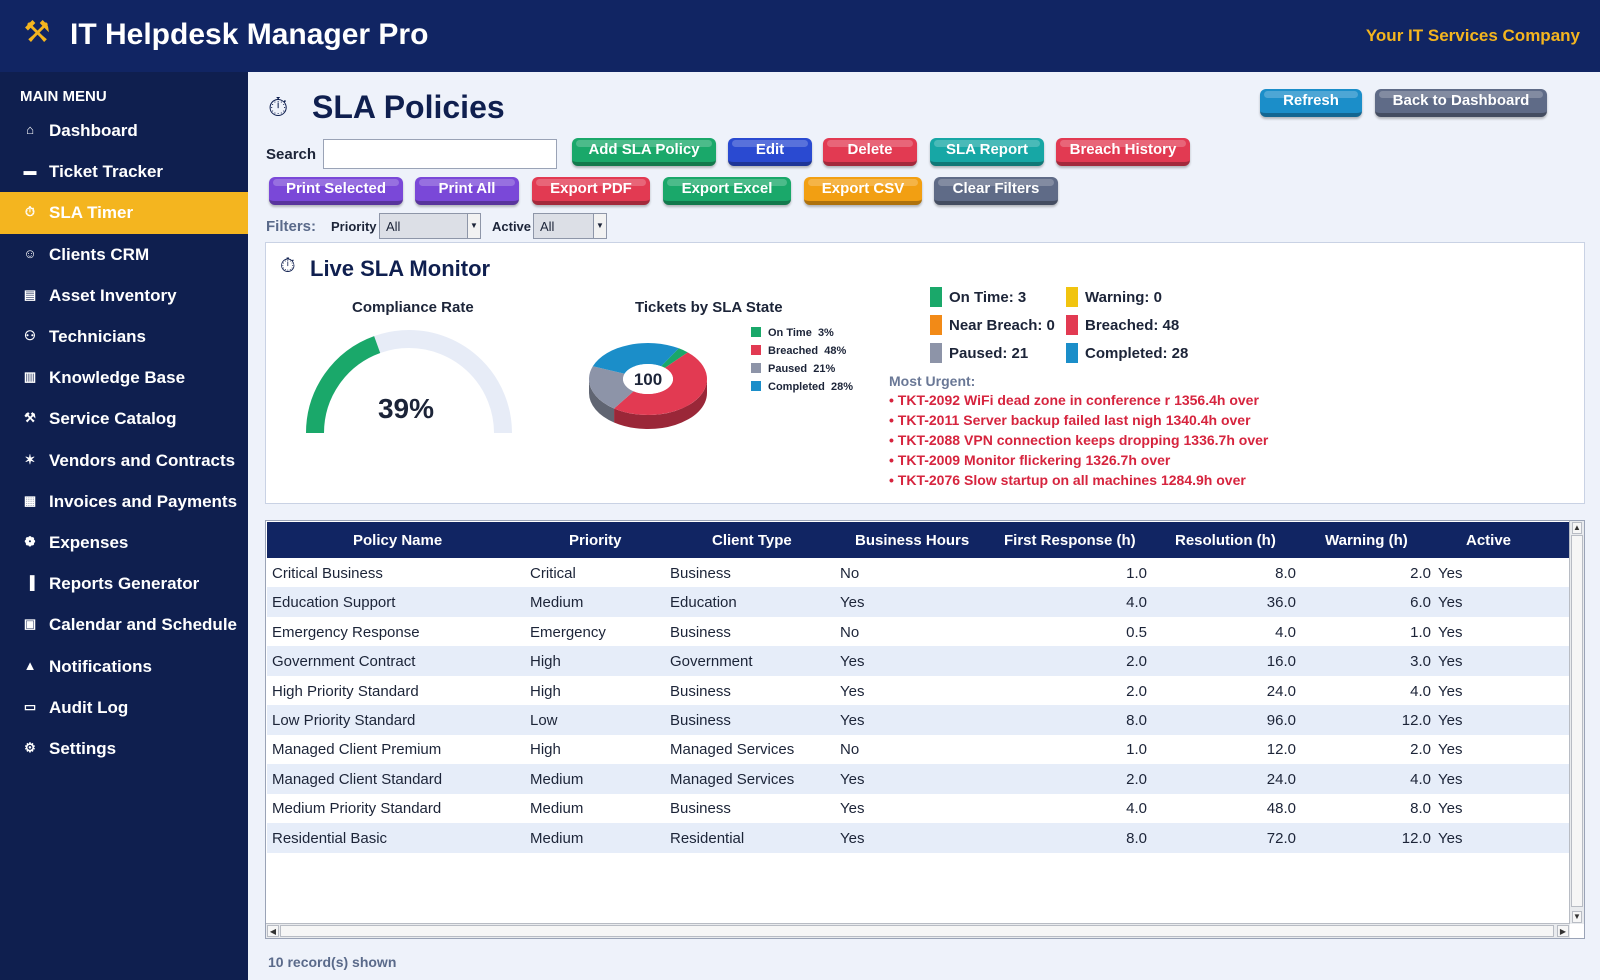 The image size is (1600, 980). I want to click on sidebar-item-dashboard: ⌂ Dashboard, so click(124, 131).